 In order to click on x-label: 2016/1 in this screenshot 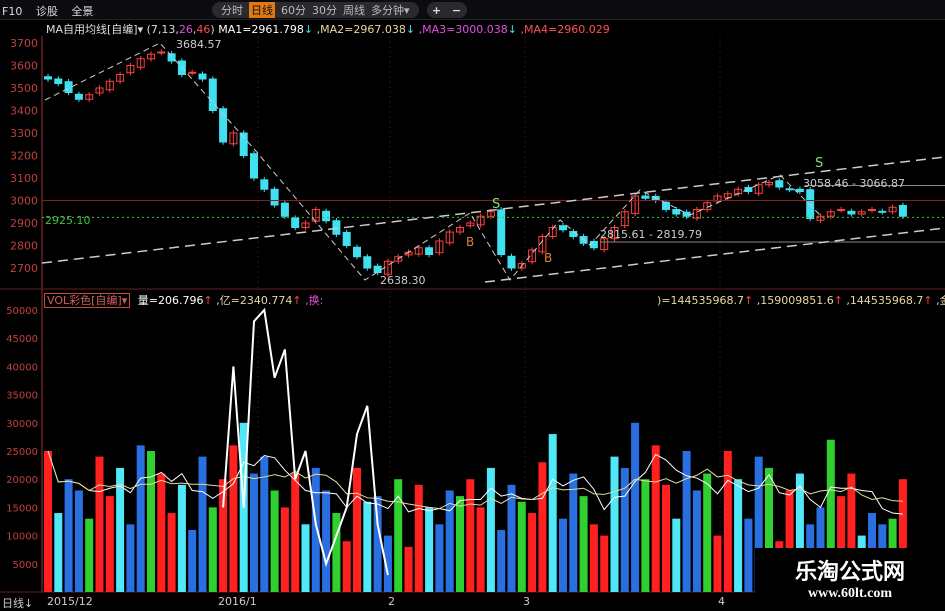, I will do `click(237, 601)`.